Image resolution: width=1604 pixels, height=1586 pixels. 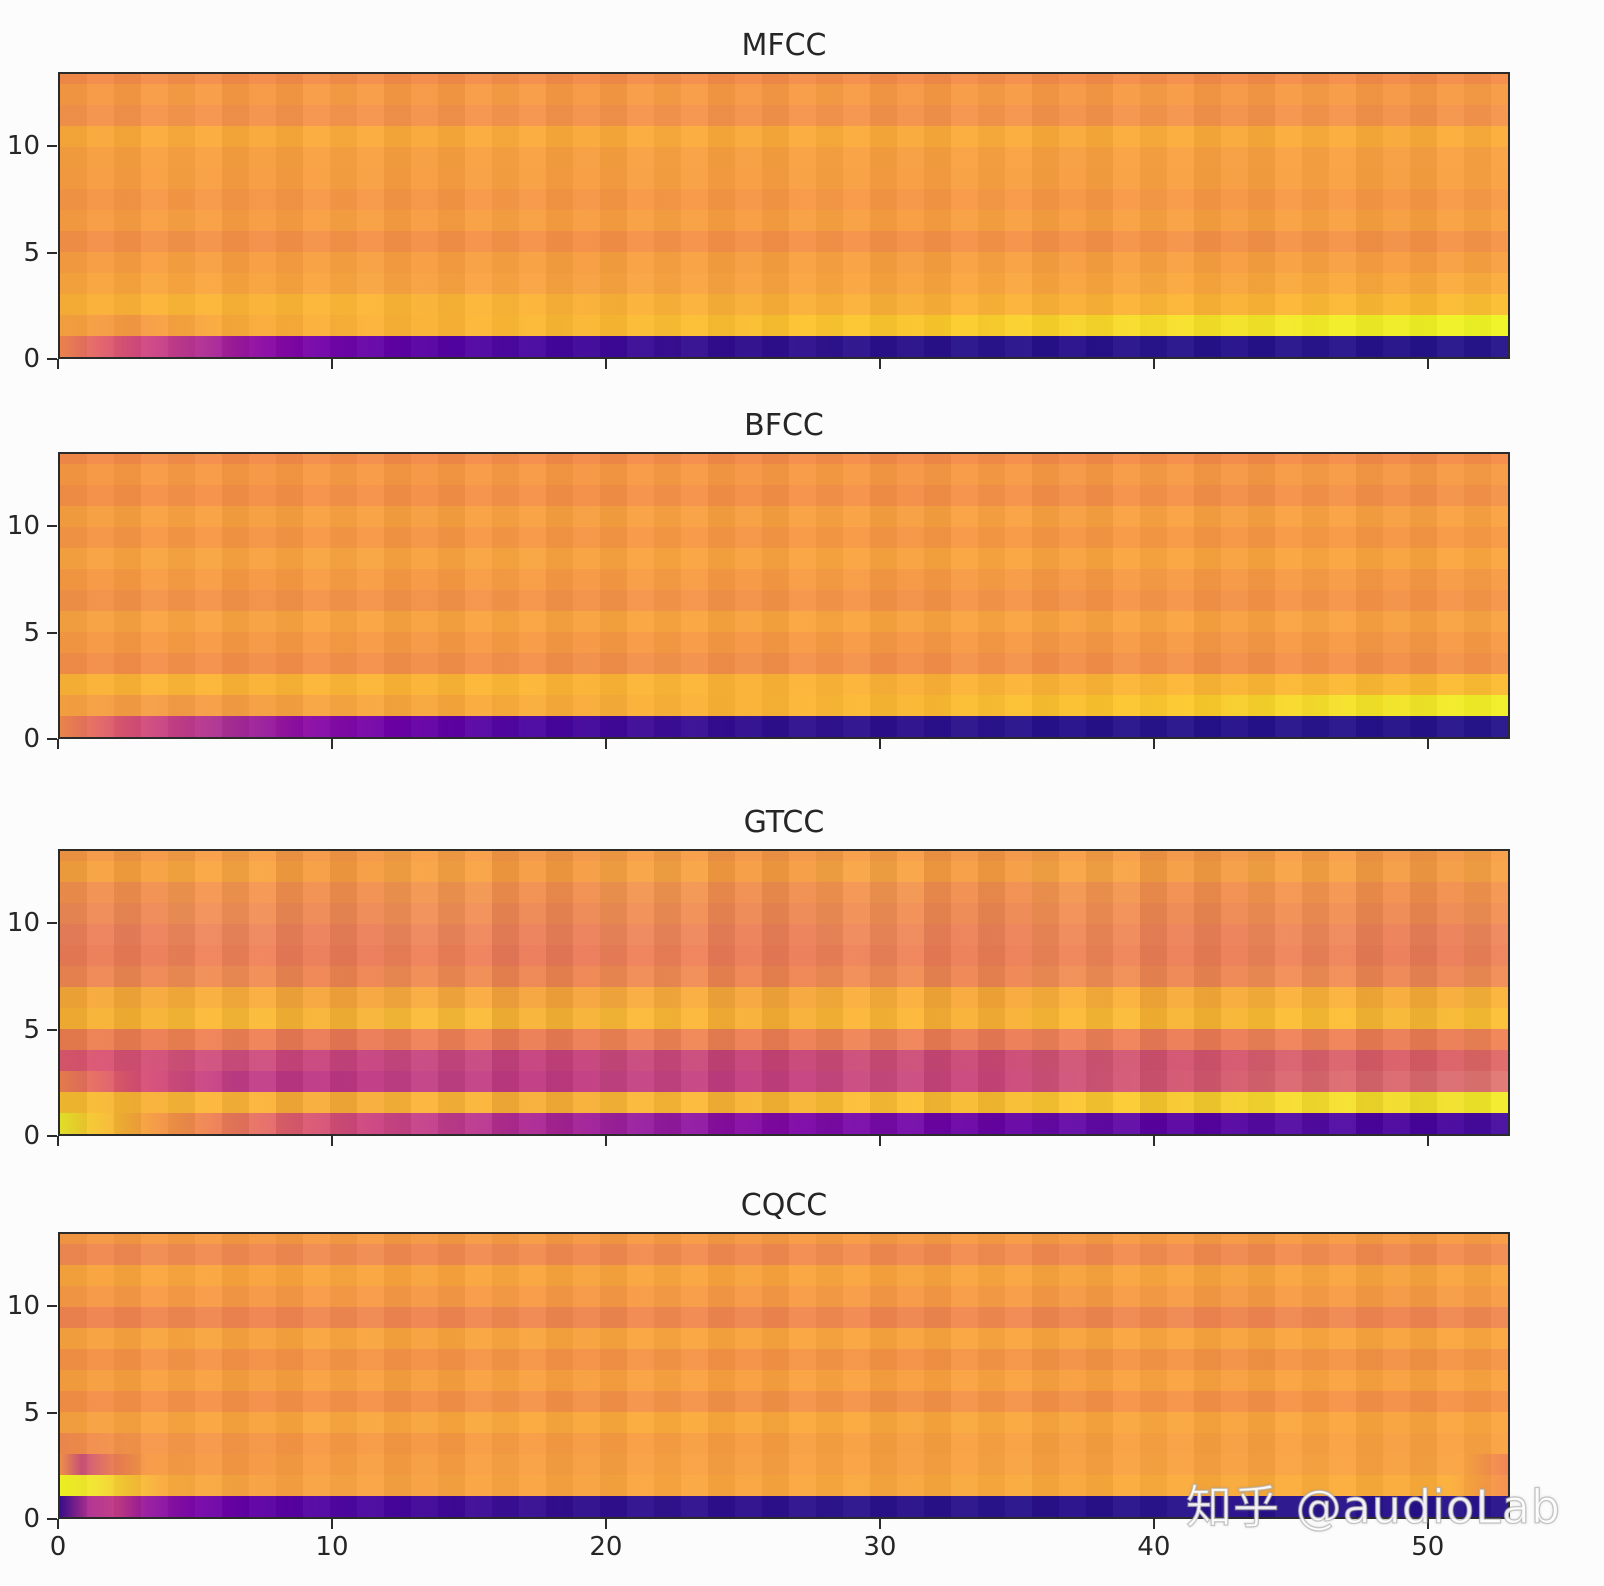 I want to click on x-tick-label-20: 20, so click(x=606, y=1547).